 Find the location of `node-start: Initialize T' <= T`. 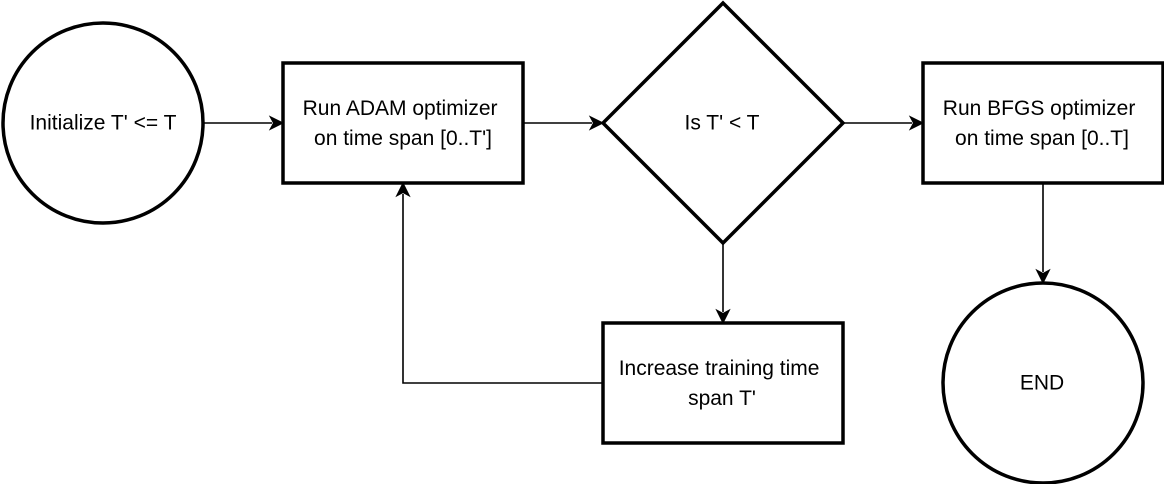

node-start: Initialize T' <= T is located at coordinates (103, 123).